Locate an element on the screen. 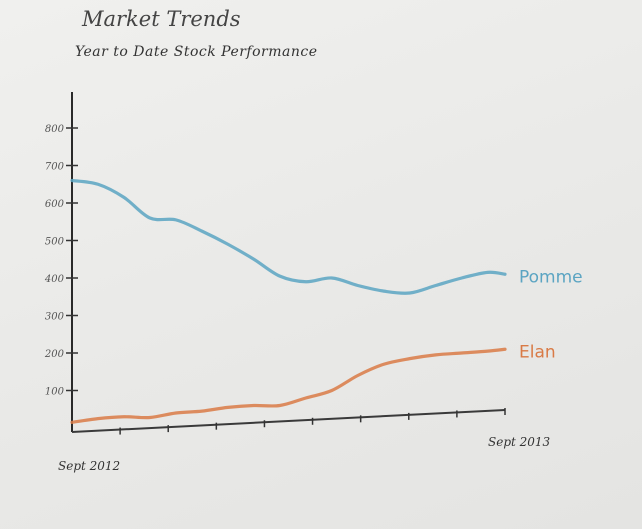 The width and height of the screenshot is (642, 529). y-tick-label-200: 200 is located at coordinates (54, 354).